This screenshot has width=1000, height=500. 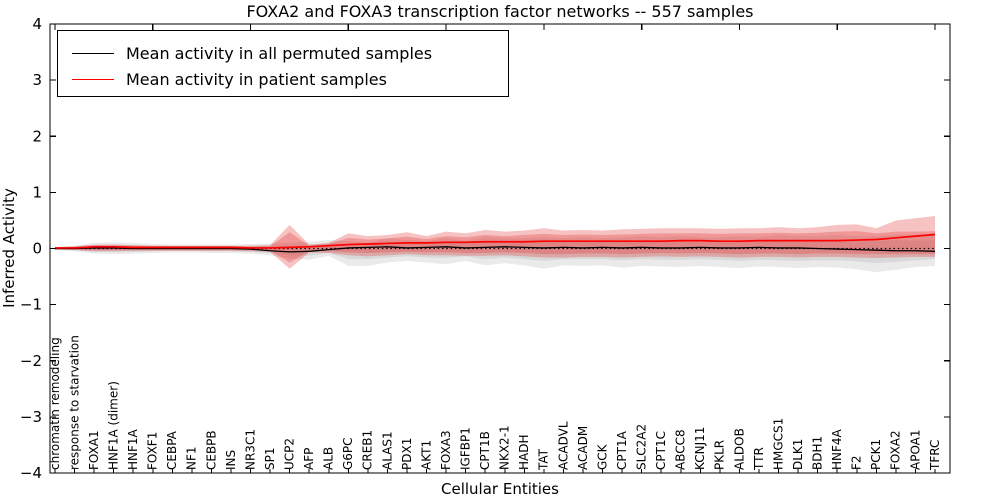 I want to click on x-category-label: CPT1A, so click(x=622, y=450).